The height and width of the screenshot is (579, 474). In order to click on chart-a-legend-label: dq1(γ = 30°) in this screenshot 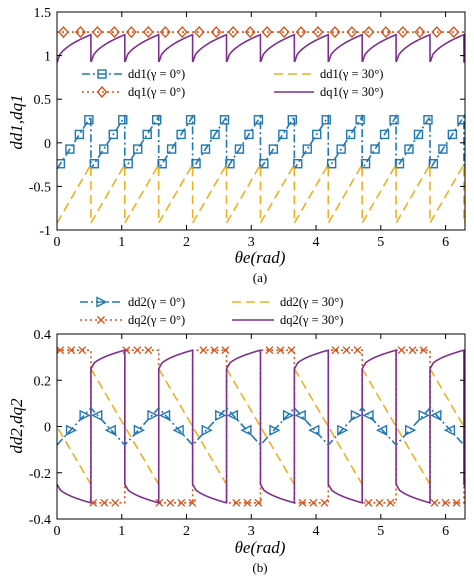, I will do `click(351, 92)`.